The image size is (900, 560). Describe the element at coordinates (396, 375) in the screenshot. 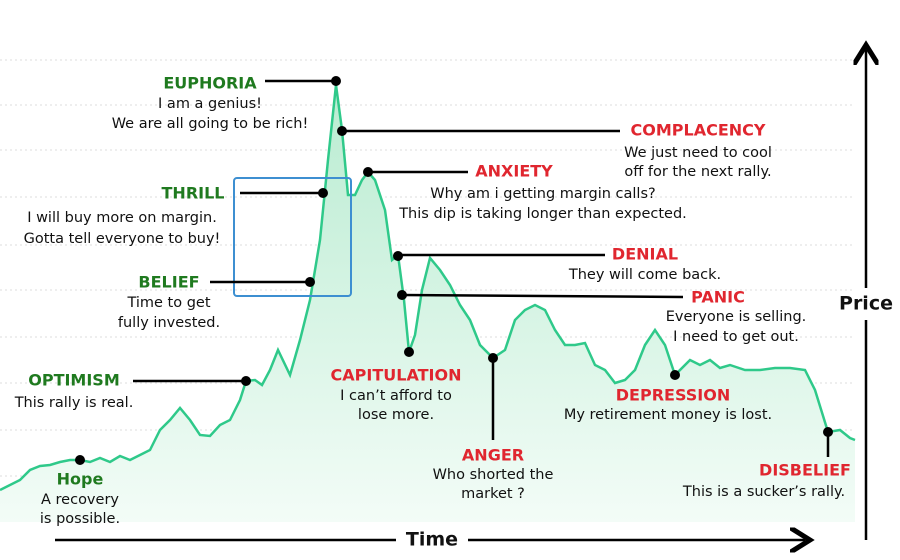

I see `stage-name: CAPITULATION` at that location.